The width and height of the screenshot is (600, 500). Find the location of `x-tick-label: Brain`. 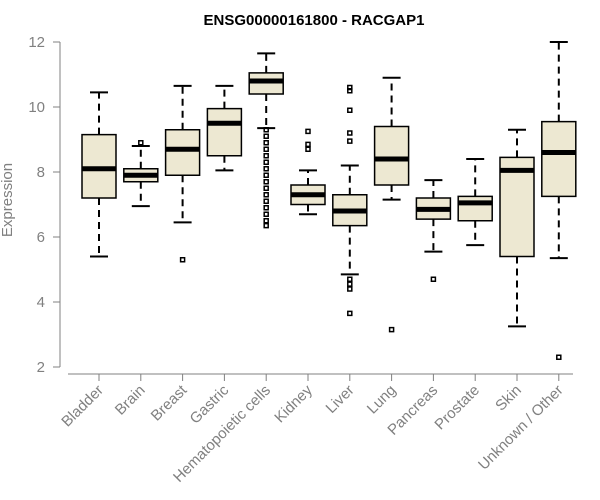

x-tick-label: Brain is located at coordinates (130, 400).